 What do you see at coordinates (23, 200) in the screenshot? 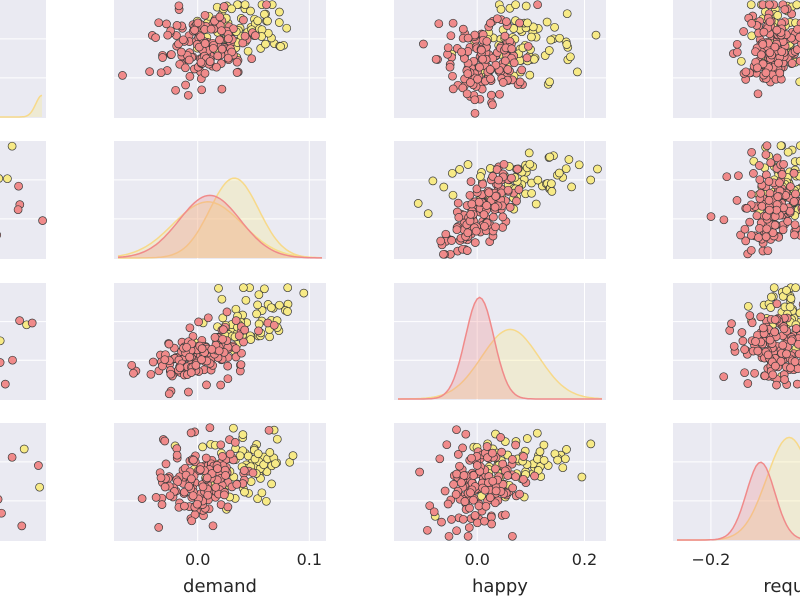
I see `panel-background` at bounding box center [23, 200].